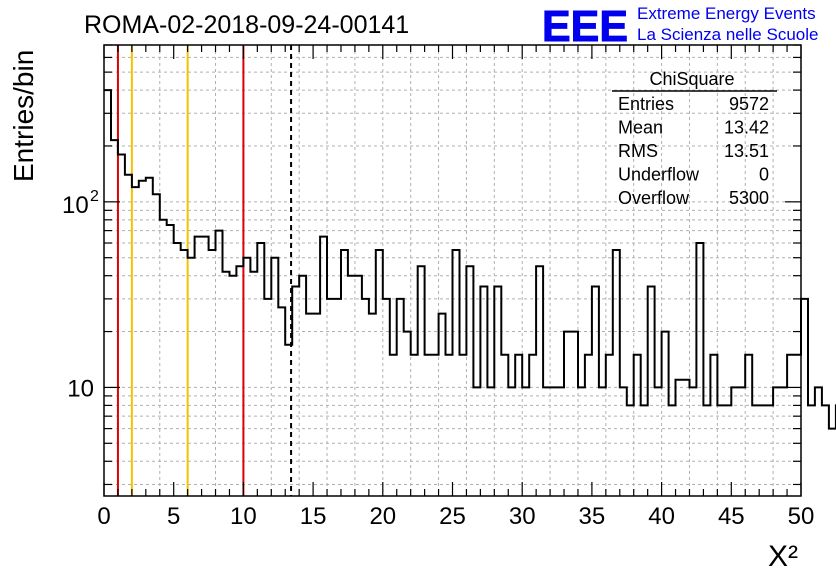  Describe the element at coordinates (592, 516) in the screenshot. I see `x-tick-label: 35` at that location.